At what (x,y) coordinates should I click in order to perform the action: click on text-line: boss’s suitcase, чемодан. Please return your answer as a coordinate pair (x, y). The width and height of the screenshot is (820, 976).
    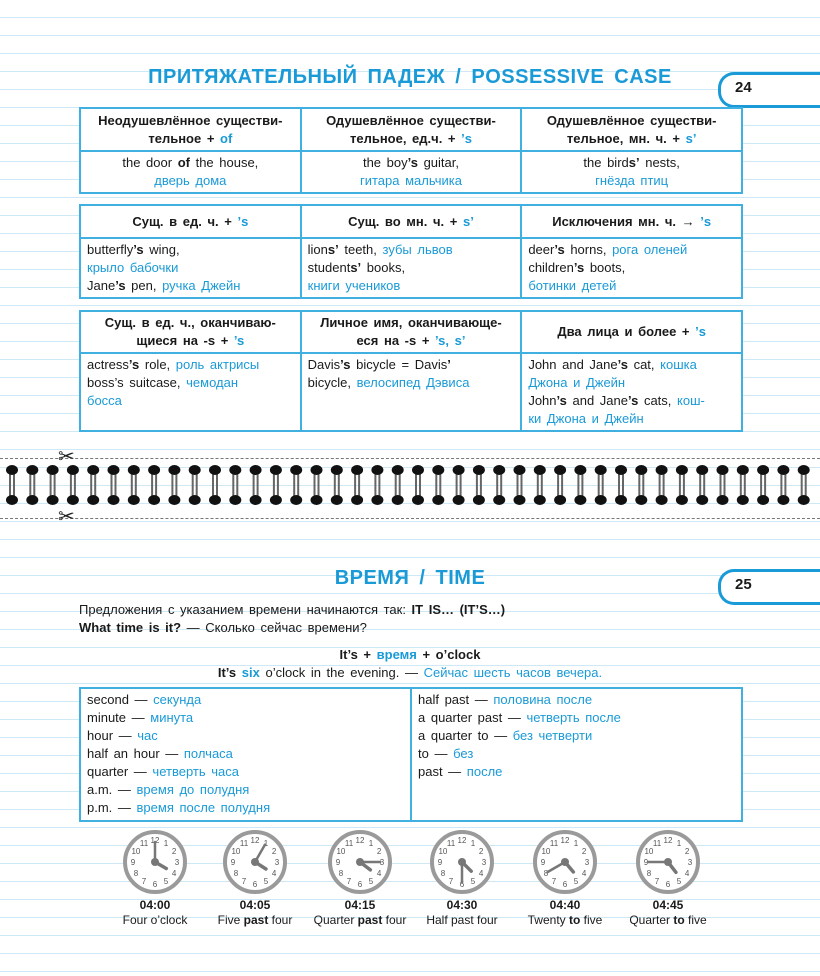
    Looking at the image, I should click on (190, 383).